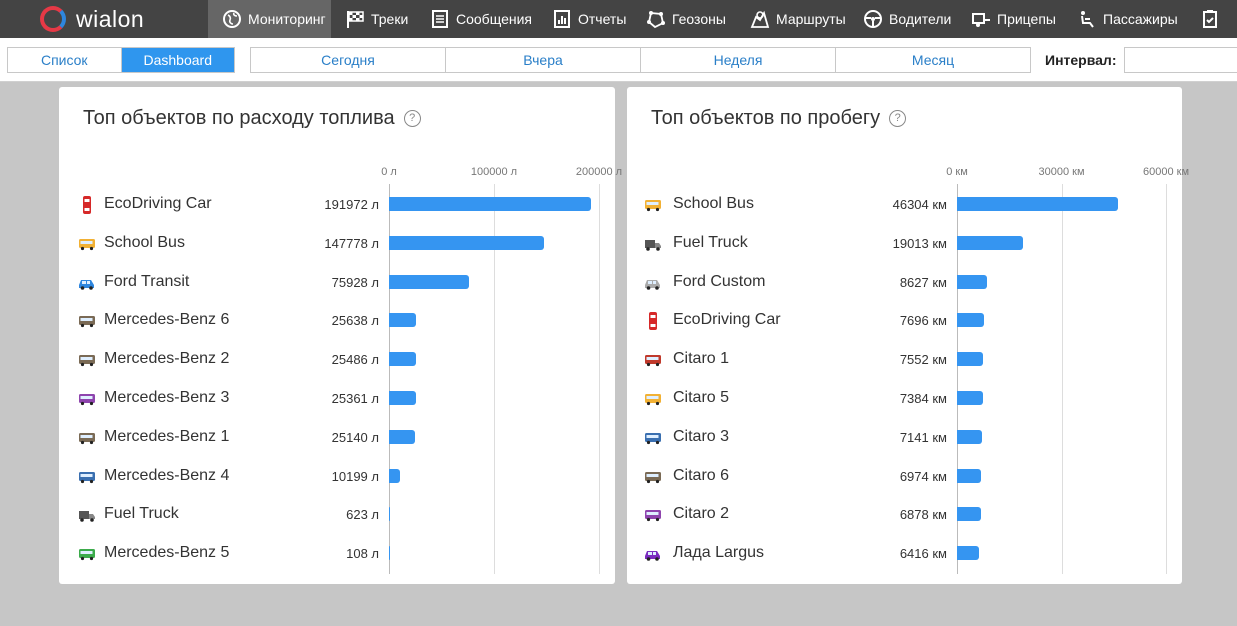  Describe the element at coordinates (390, 19) in the screenshot. I see `nav-item-label: Треки` at that location.